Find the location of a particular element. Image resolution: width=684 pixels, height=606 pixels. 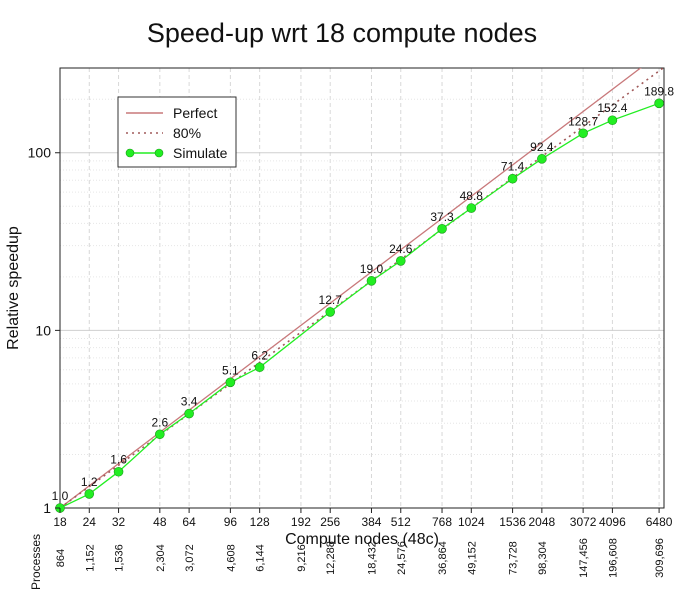

process-tick-label: 1,152 is located at coordinates (90, 558).